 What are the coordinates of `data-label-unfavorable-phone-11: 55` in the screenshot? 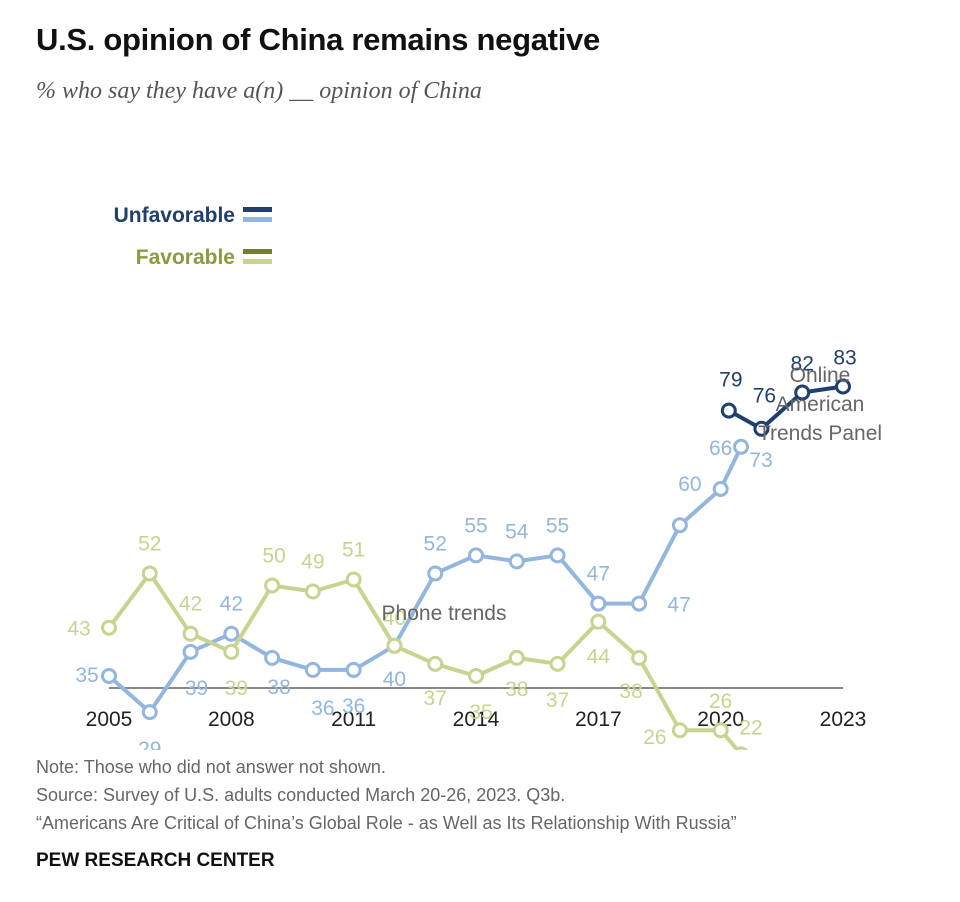 It's located at (557, 525).